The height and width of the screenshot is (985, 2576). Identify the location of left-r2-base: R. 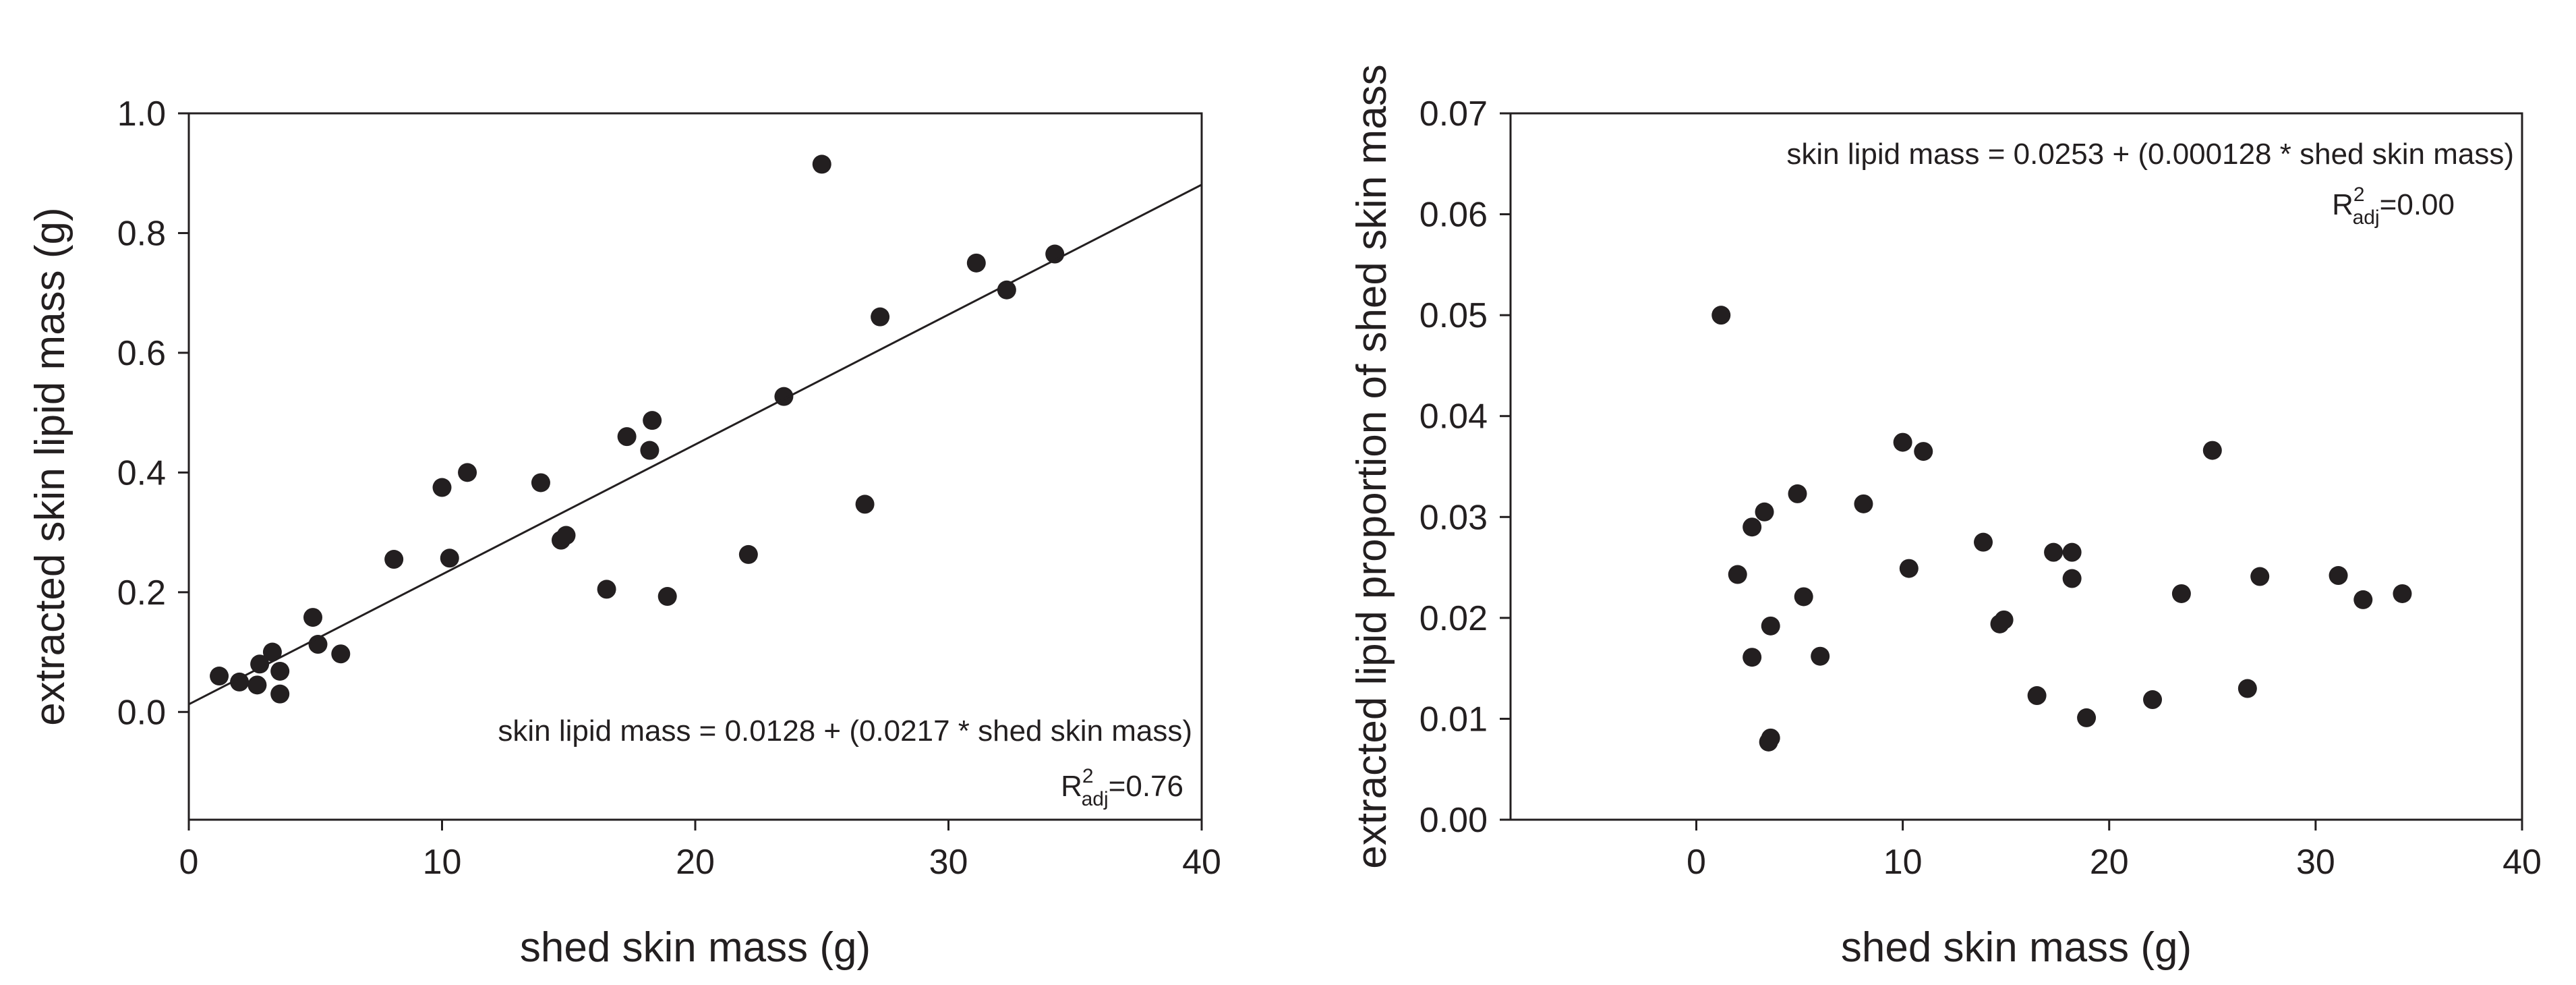
(1072, 786).